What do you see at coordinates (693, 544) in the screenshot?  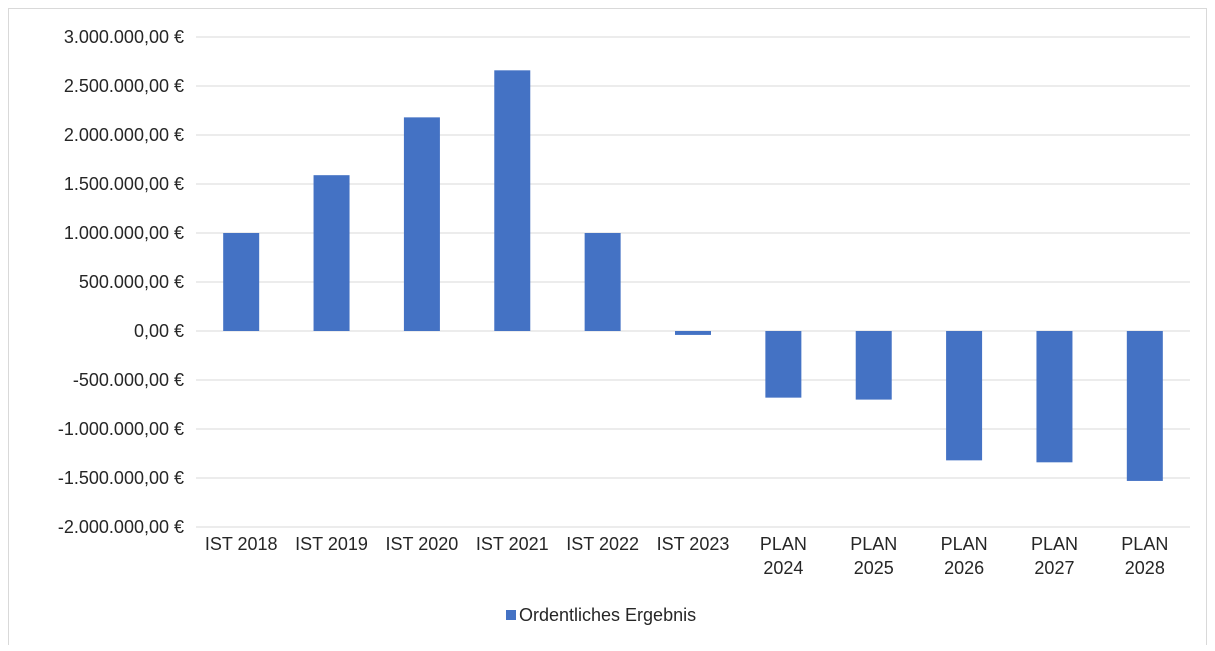 I see `x-tick-label: IST 2023` at bounding box center [693, 544].